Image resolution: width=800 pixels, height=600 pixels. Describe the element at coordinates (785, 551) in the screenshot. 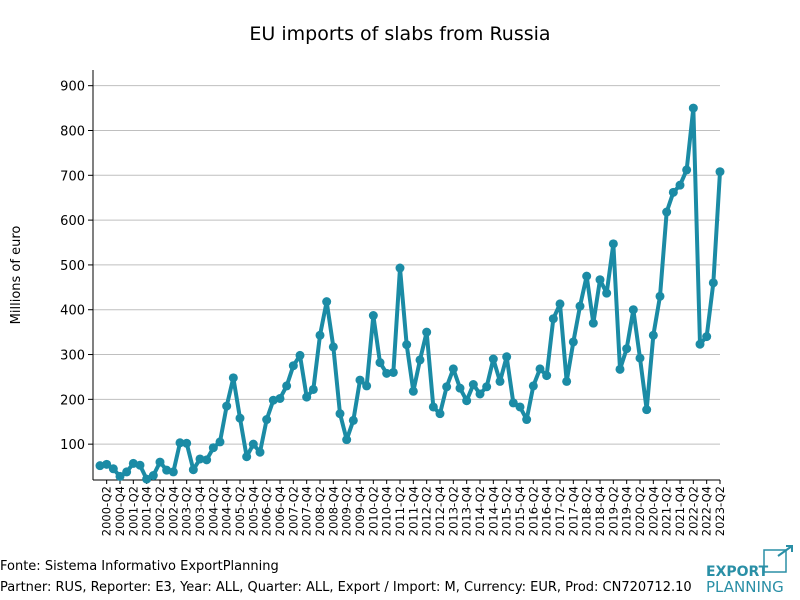

I see `logo-arrow` at that location.